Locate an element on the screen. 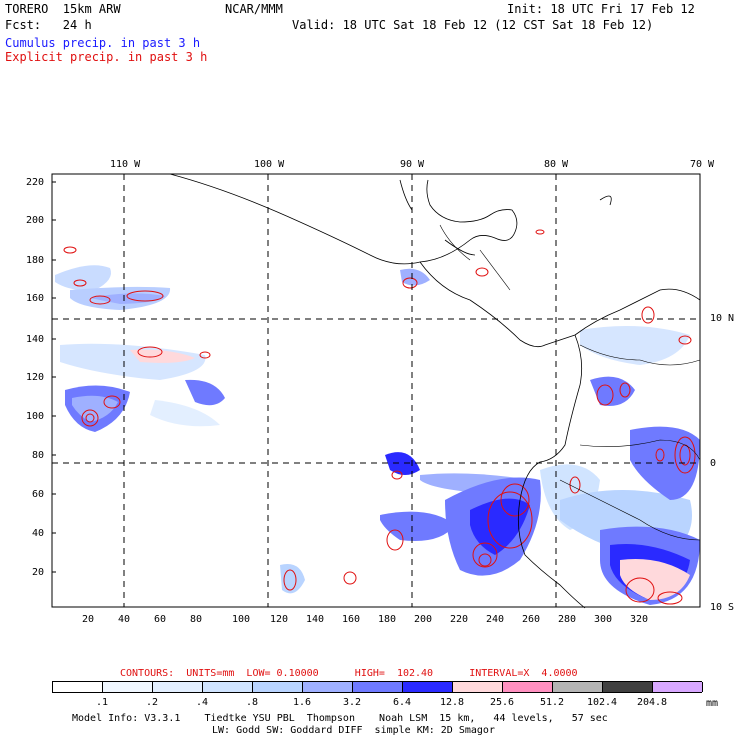 Image resolution: width=740 pixels, height=740 pixels. colorbar-label: 102.4 is located at coordinates (602, 702).